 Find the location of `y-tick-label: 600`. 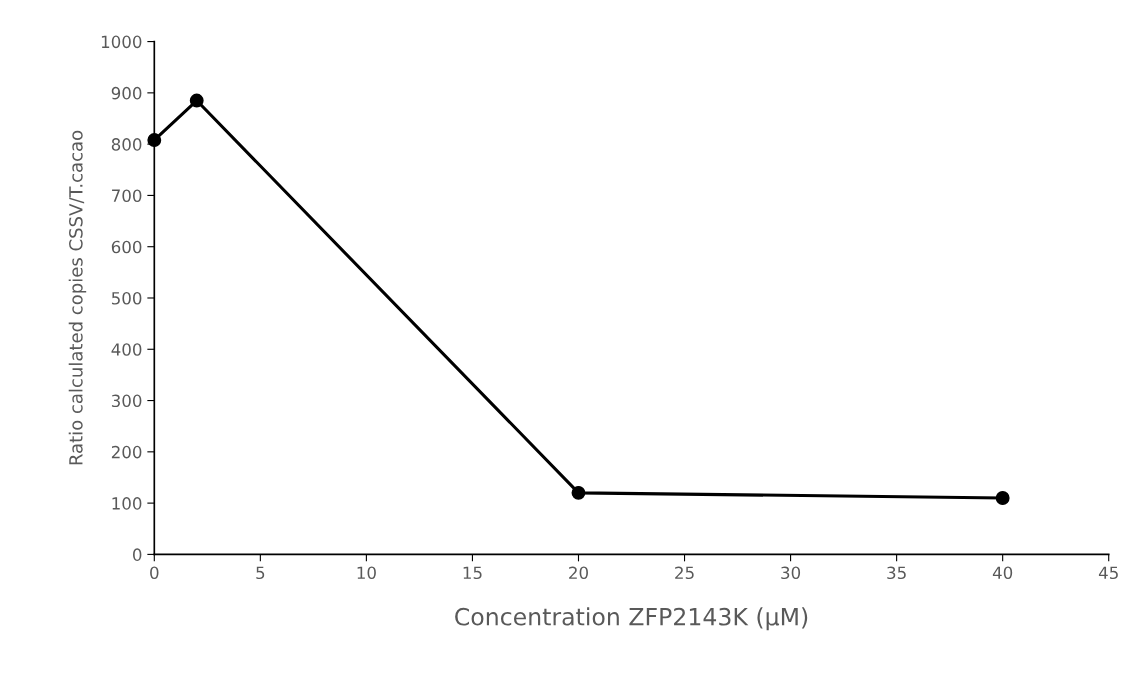

y-tick-label: 600 is located at coordinates (126, 247).